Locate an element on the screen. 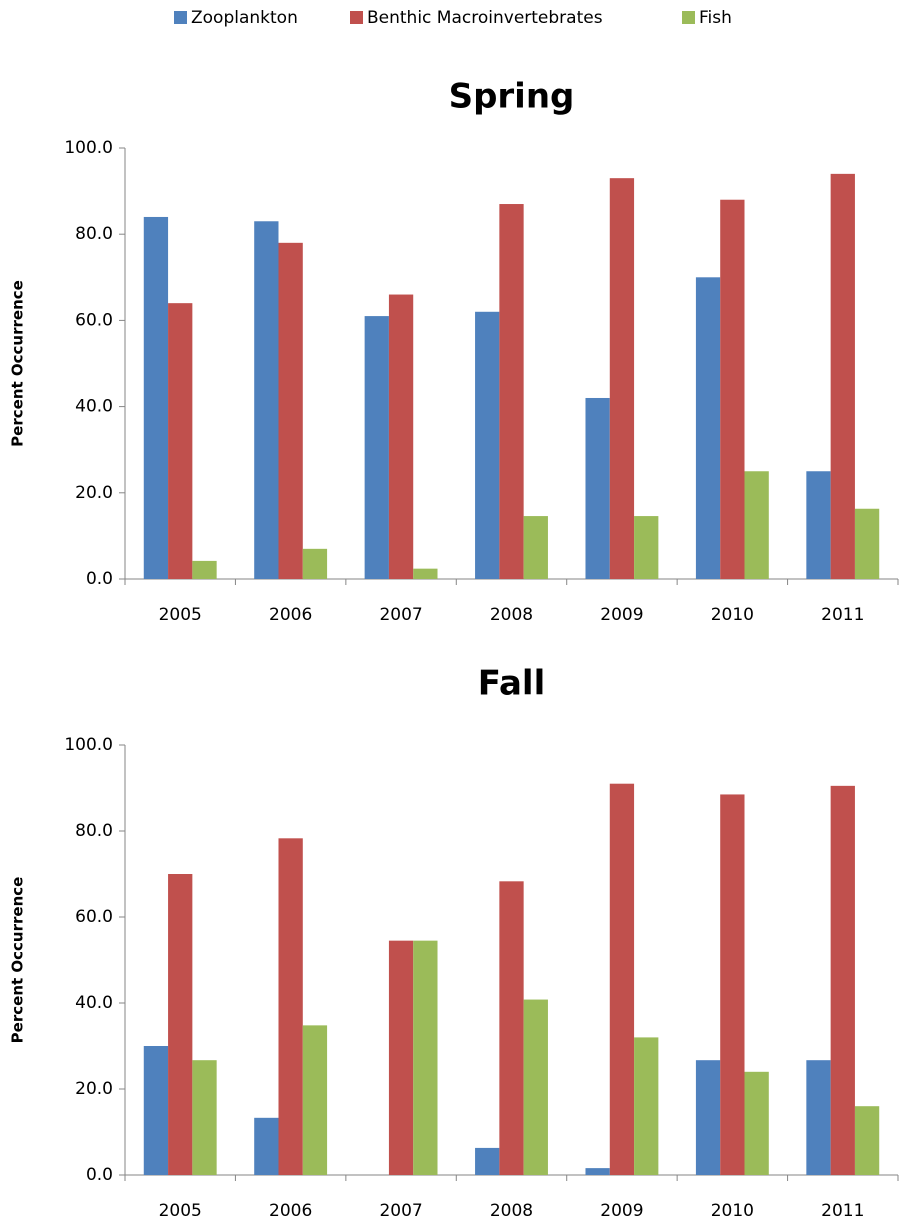  legend-label: Benthic Macroinvertebrates is located at coordinates (485, 18).